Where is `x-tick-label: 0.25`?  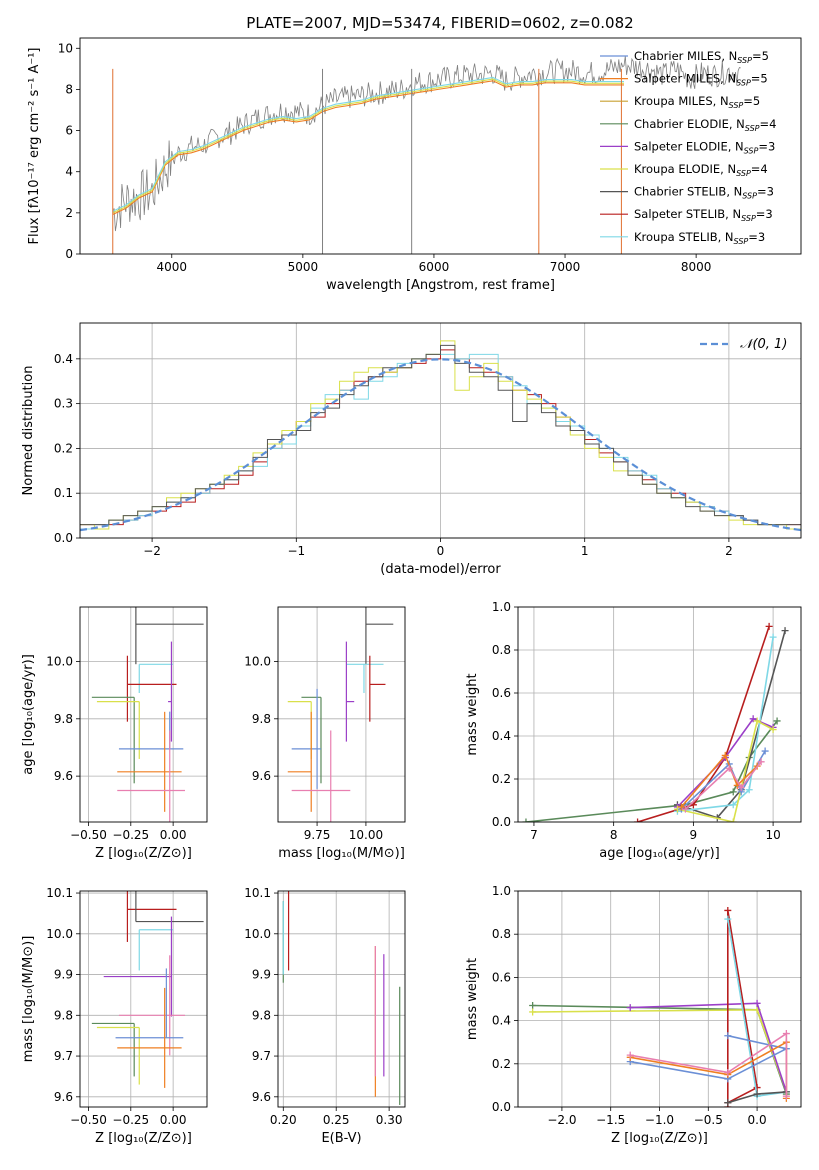
x-tick-label: 0.25 is located at coordinates (336, 1120).